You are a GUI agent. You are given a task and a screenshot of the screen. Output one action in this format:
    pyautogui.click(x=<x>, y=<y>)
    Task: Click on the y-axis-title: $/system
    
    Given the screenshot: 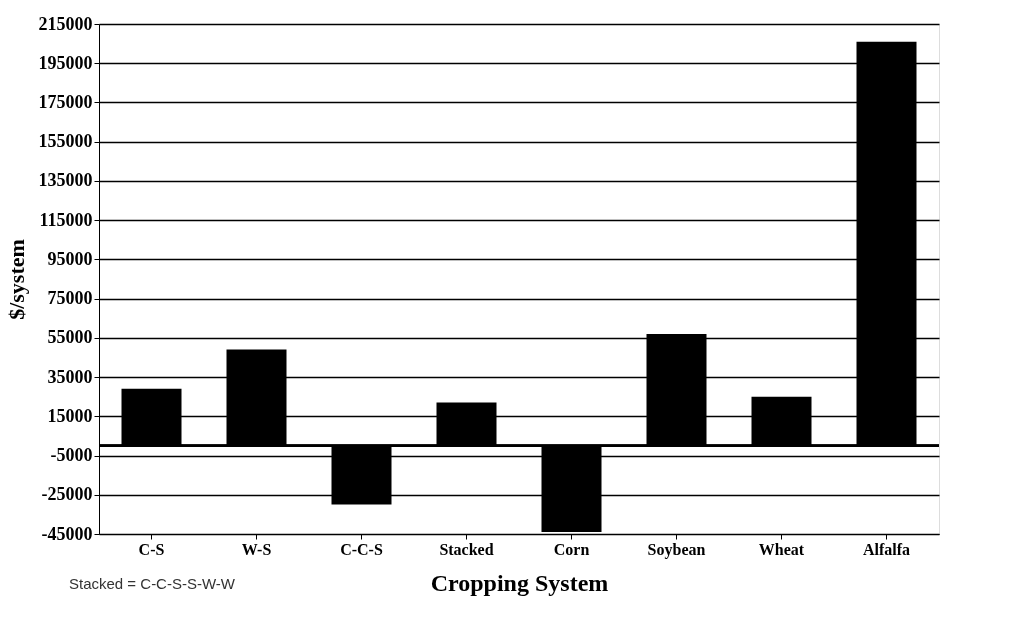 What is the action you would take?
    pyautogui.click(x=16, y=279)
    